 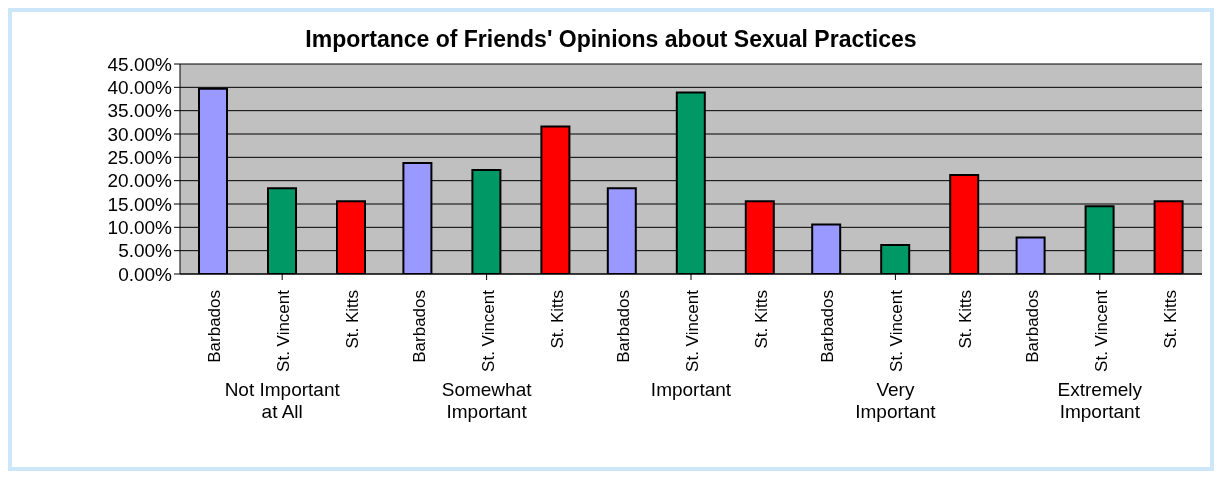 What do you see at coordinates (487, 400) in the screenshot?
I see `x-tick-label: Somewhat Important` at bounding box center [487, 400].